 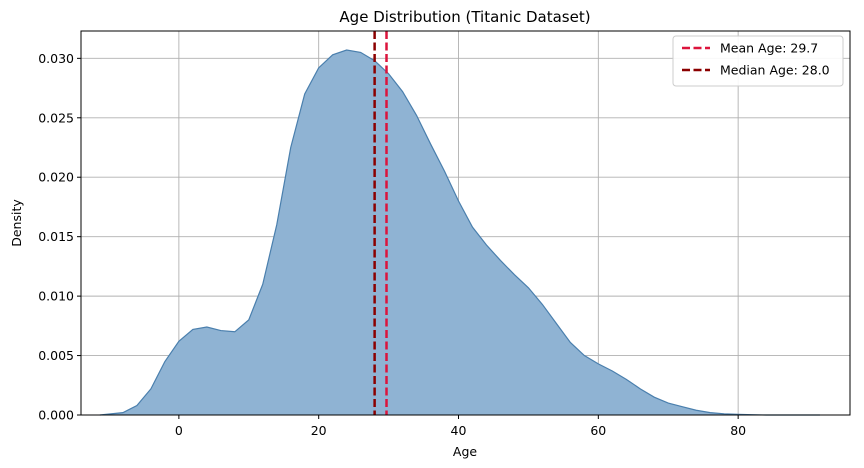 I want to click on x-tick-label: 40, so click(x=459, y=430).